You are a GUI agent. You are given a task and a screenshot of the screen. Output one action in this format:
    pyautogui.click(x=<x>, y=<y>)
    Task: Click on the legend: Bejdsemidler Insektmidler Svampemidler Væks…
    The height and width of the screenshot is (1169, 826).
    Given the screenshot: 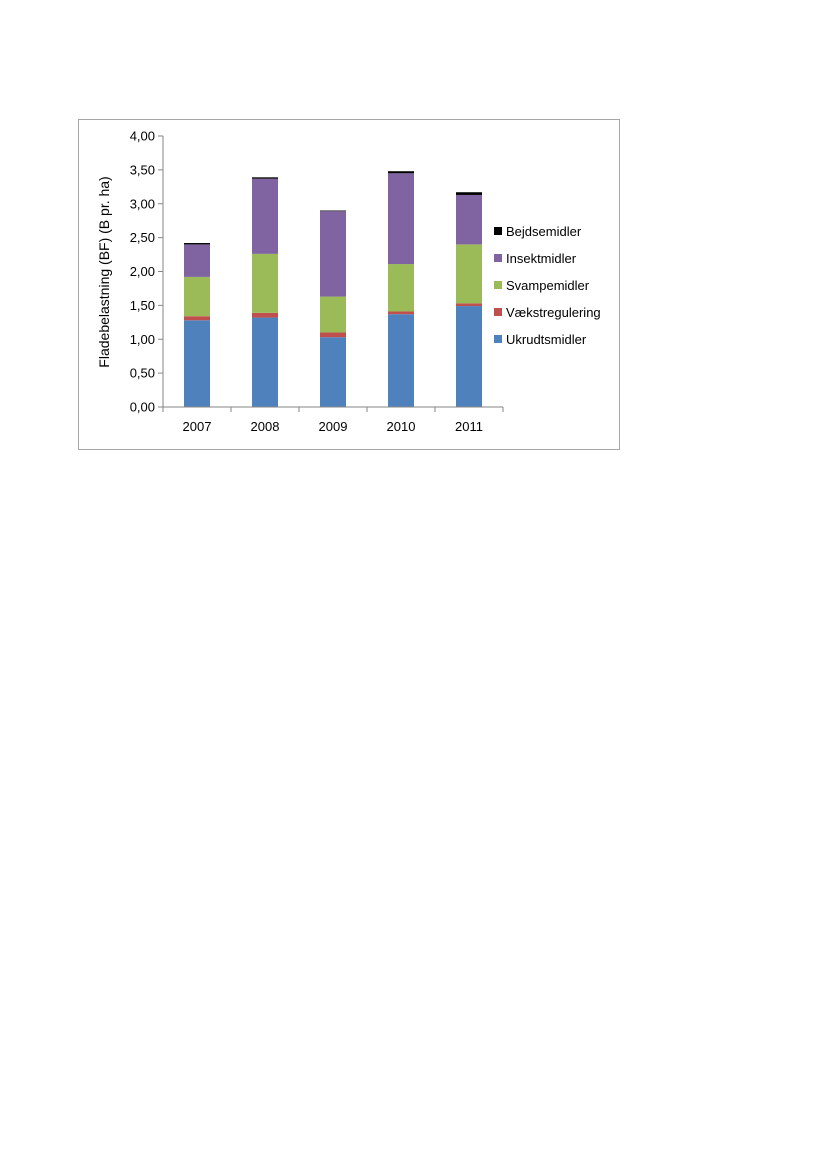 What is the action you would take?
    pyautogui.click(x=547, y=285)
    